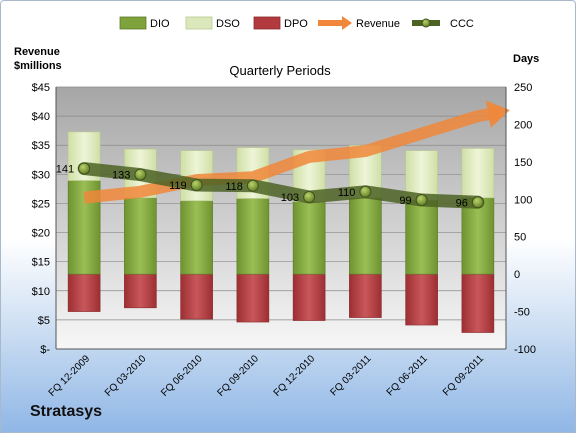 The width and height of the screenshot is (576, 433). Describe the element at coordinates (497, 114) in the screenshot. I see `revenue-arrowhead` at that location.